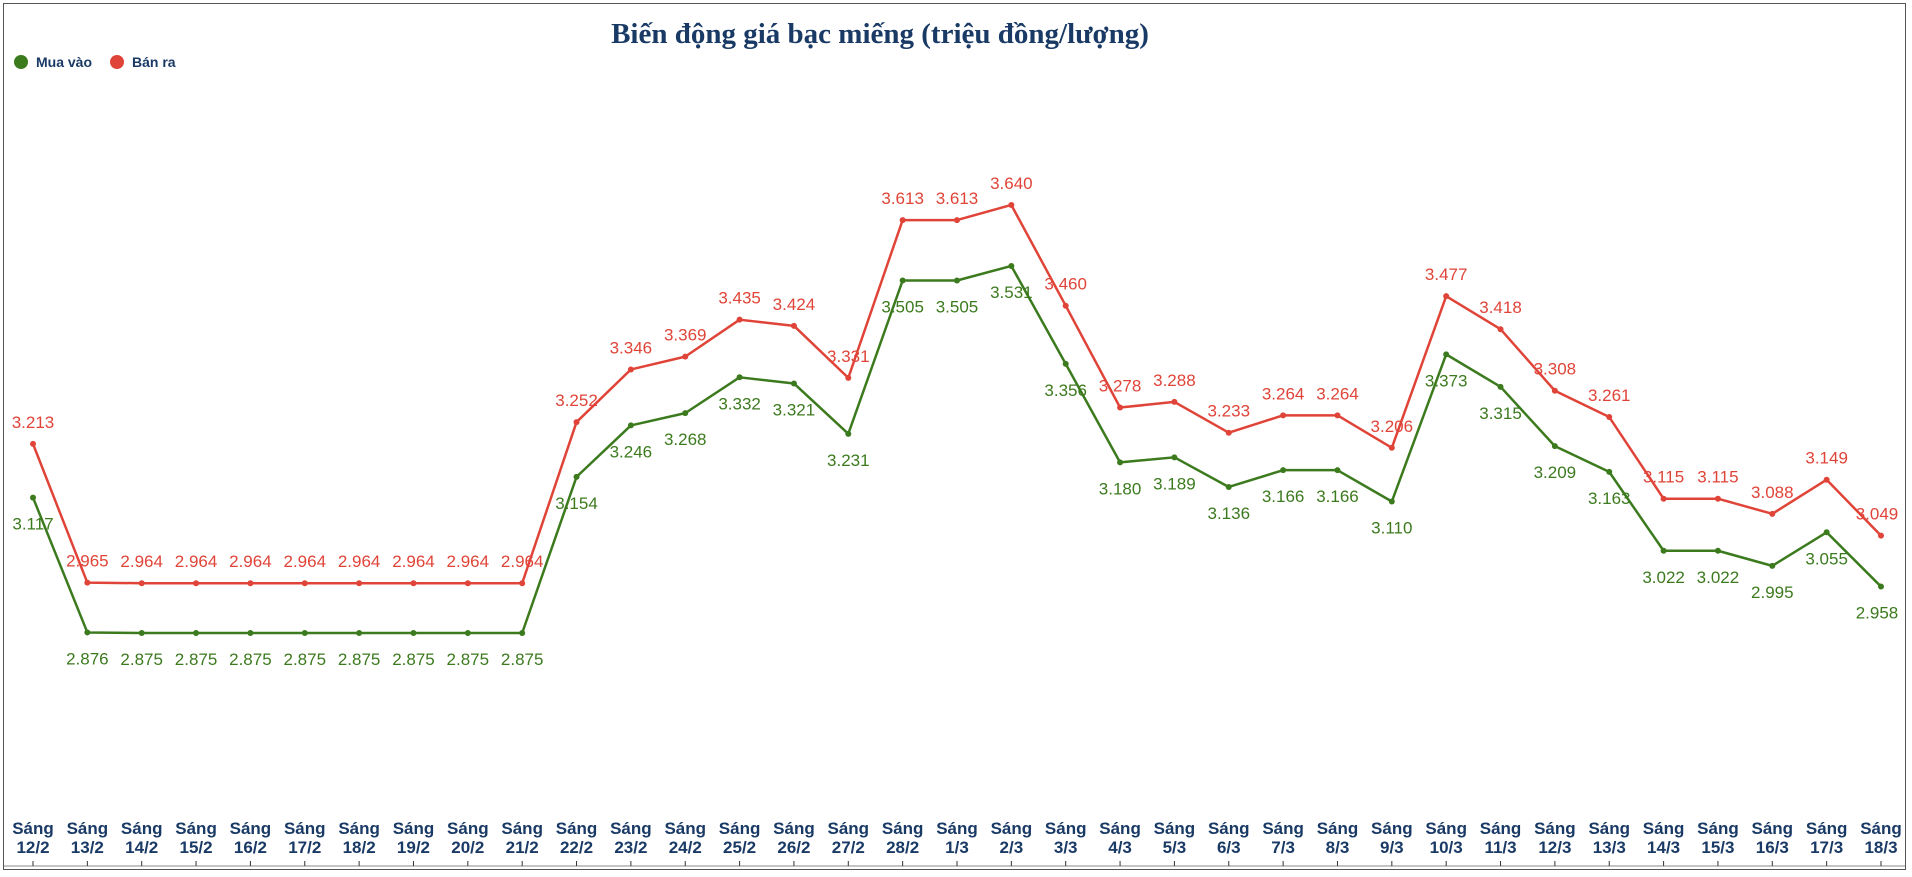 The width and height of the screenshot is (1912, 877). I want to click on data-label-sell: 3.264, so click(1283, 393).